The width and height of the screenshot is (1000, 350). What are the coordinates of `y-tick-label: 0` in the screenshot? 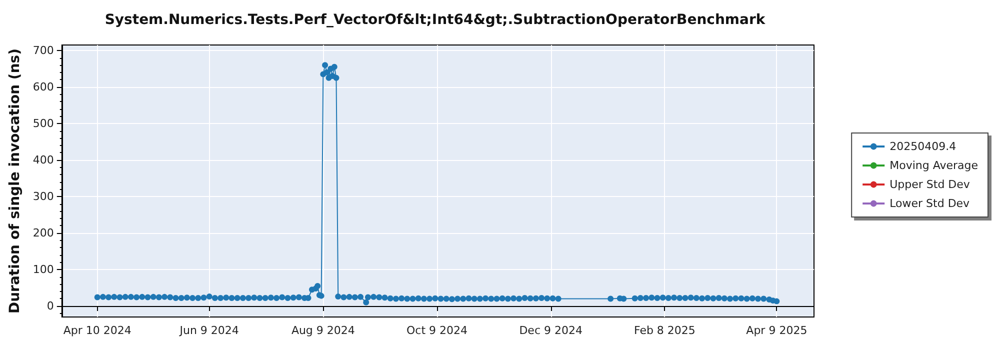 It's located at (50, 306).